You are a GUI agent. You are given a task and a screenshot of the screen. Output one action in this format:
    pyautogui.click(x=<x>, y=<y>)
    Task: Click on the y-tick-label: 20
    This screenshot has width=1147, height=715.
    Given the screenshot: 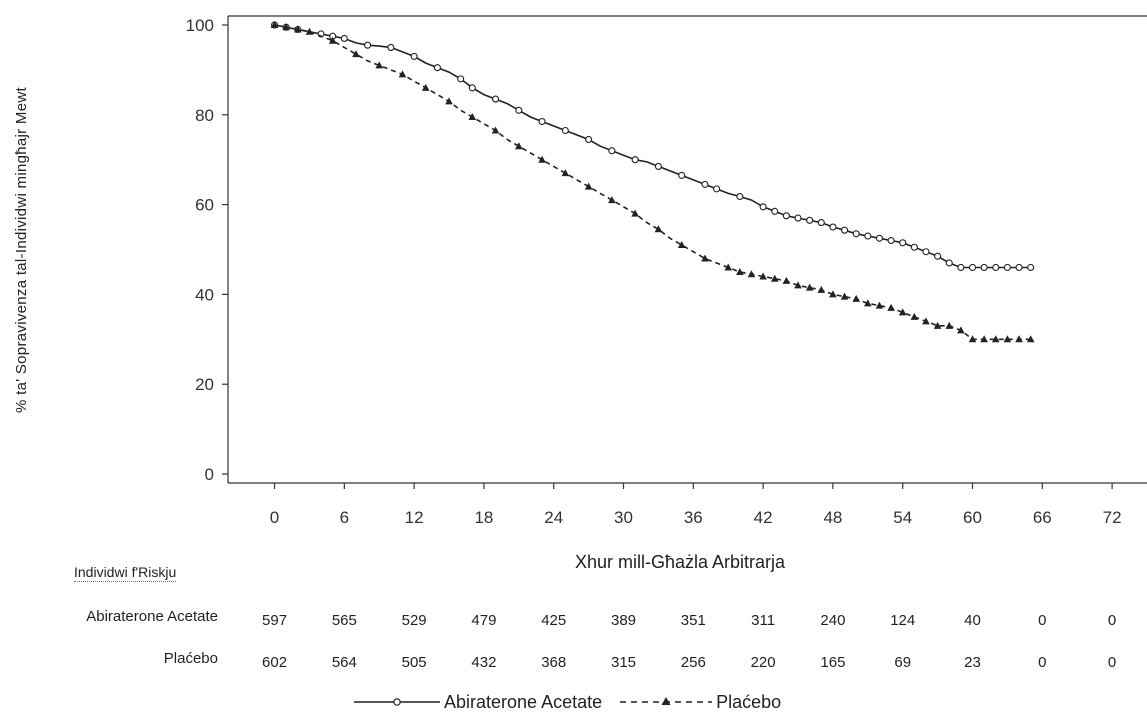 What is the action you would take?
    pyautogui.click(x=204, y=384)
    